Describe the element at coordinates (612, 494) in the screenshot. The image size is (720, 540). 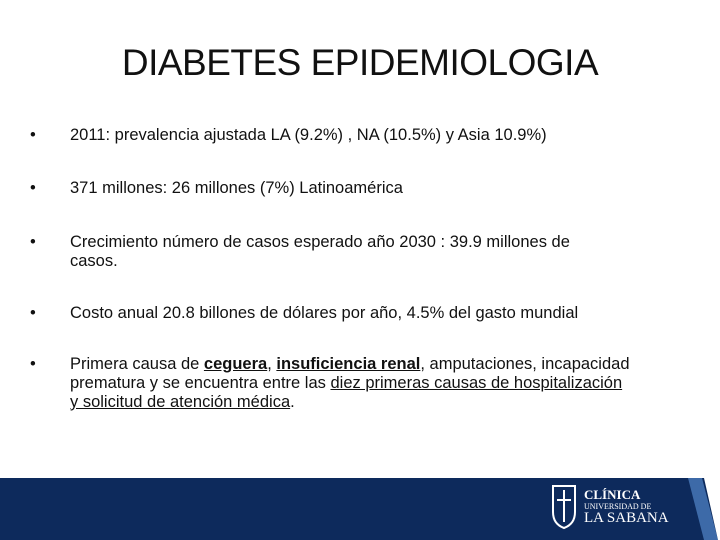
I see `logo-text: CLÍNICA` at that location.